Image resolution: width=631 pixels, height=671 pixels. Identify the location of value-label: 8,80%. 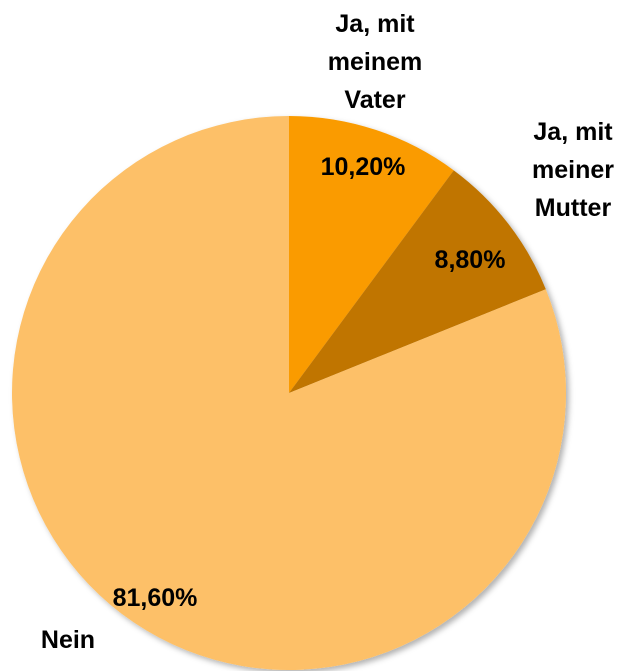
(470, 260).